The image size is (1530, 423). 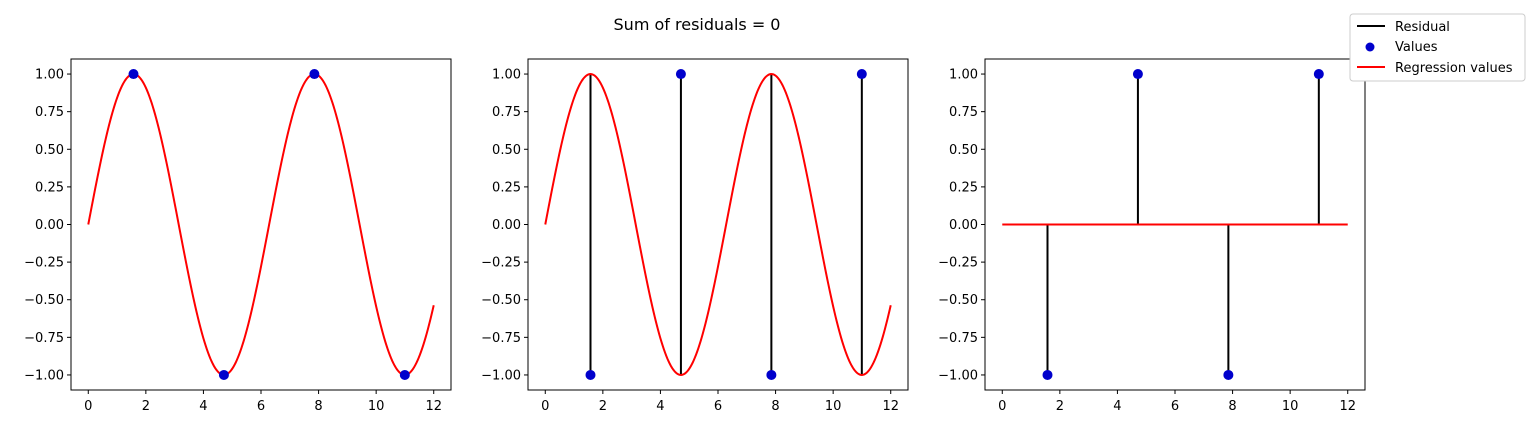 What do you see at coordinates (1370, 47) in the screenshot?
I see `legend-swatch-values` at bounding box center [1370, 47].